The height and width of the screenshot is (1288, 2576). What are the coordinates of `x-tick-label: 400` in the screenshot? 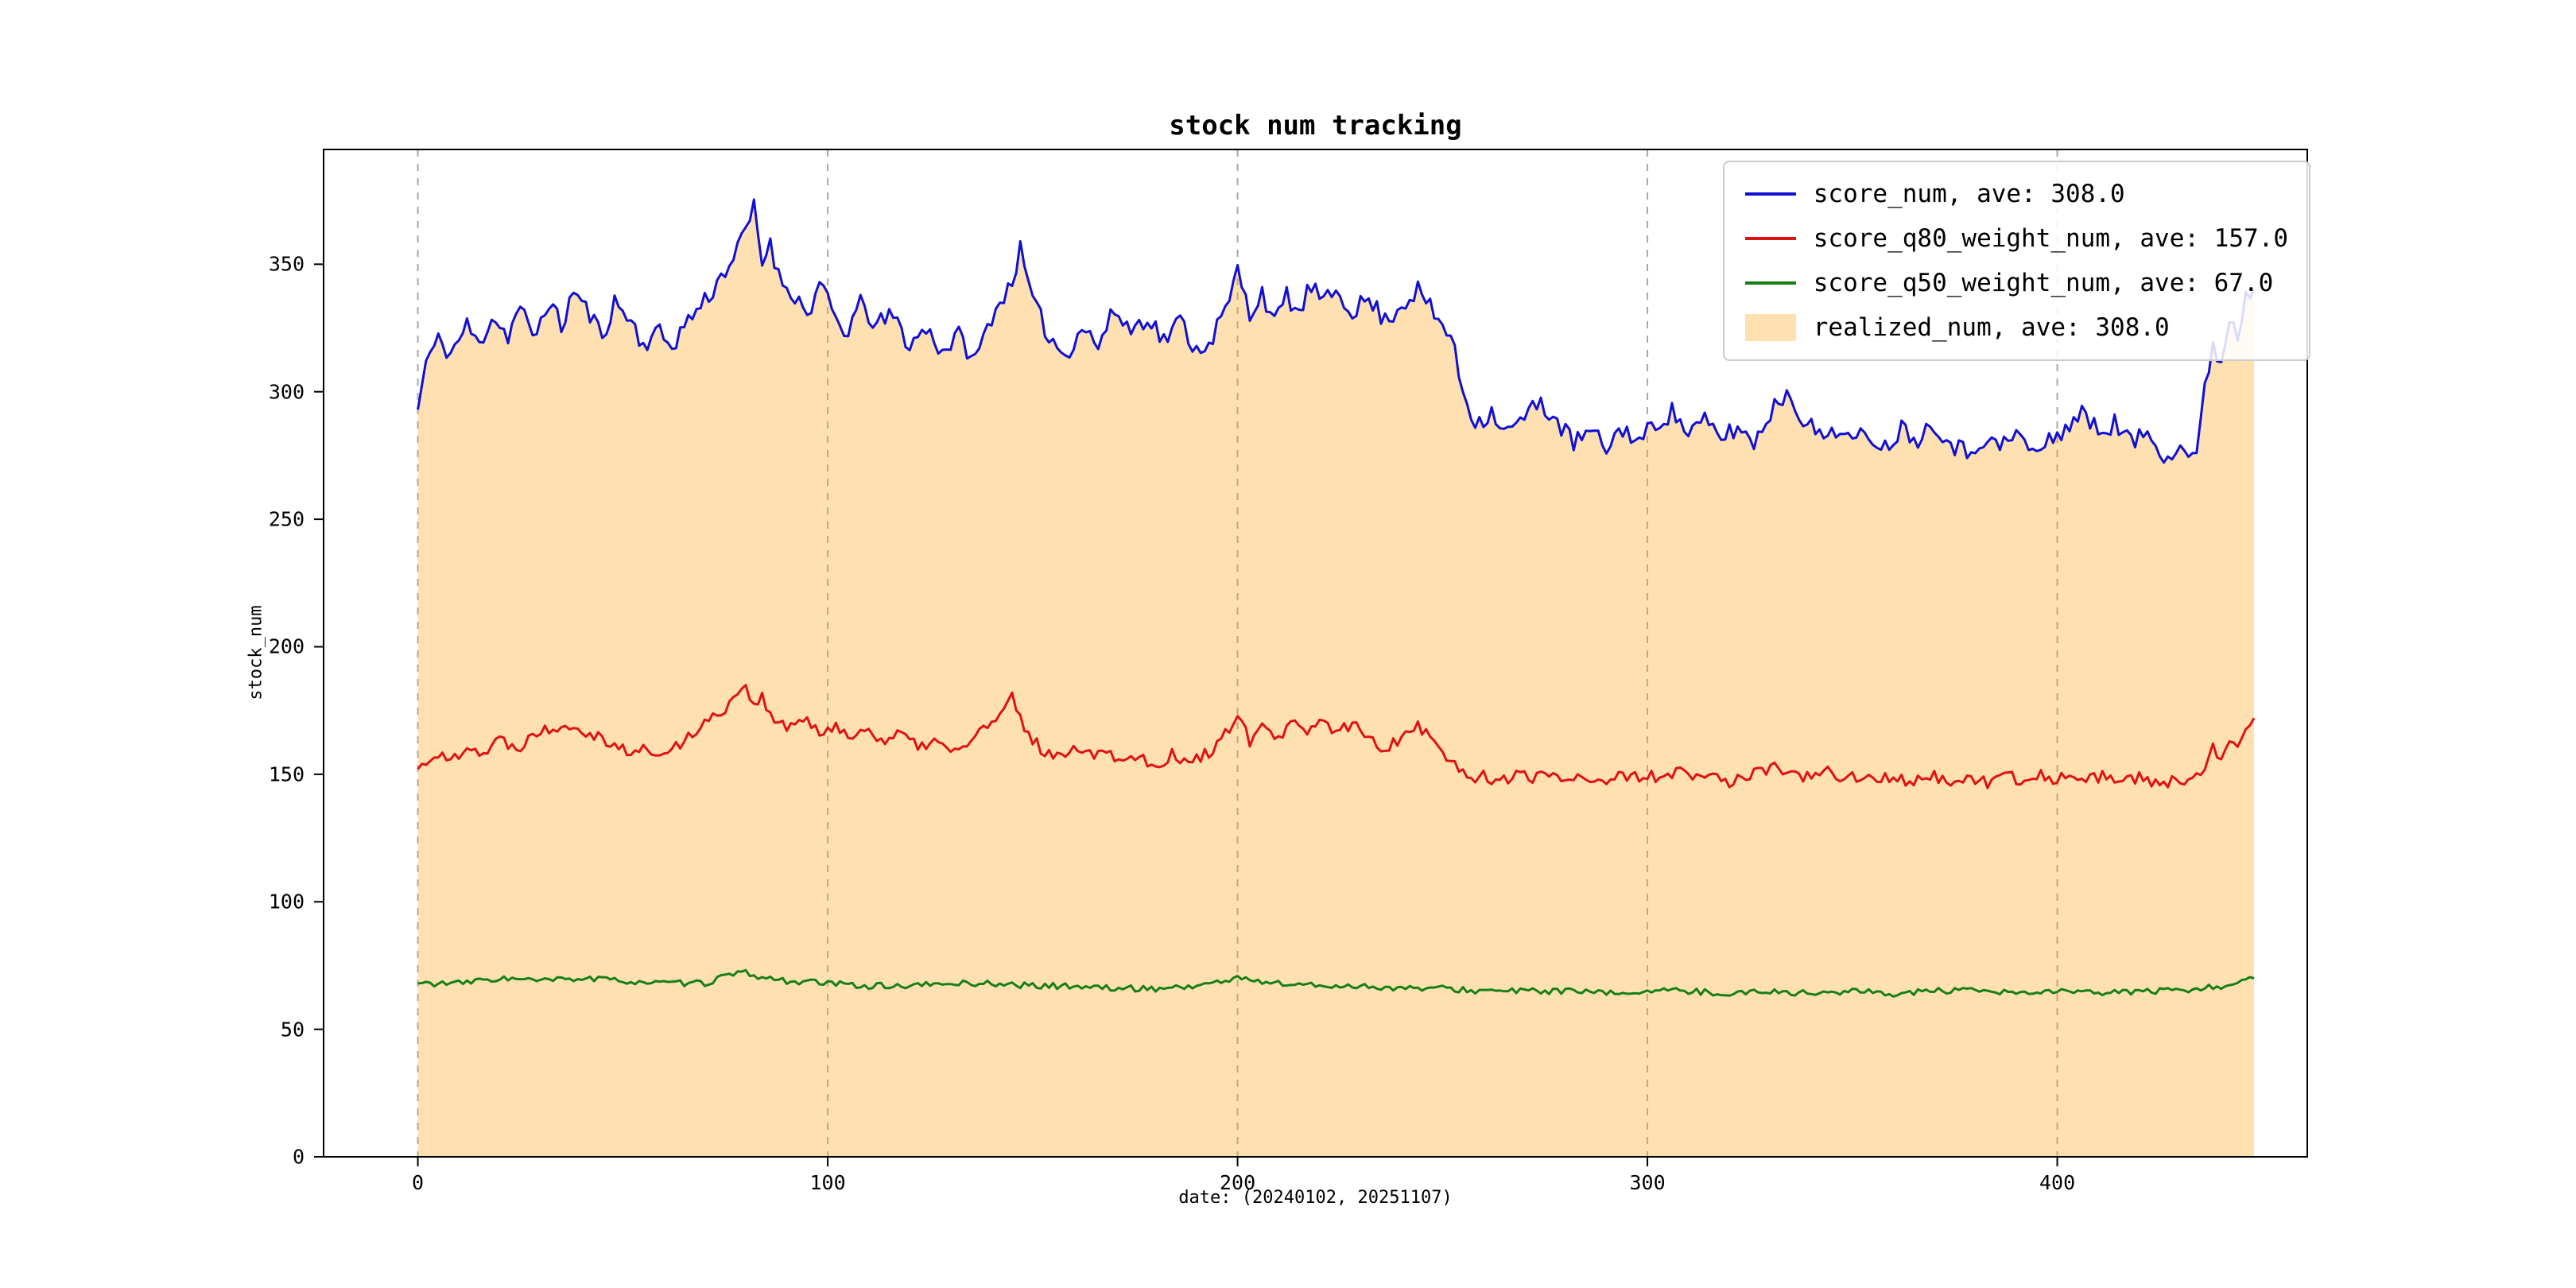 It's located at (2057, 1182).